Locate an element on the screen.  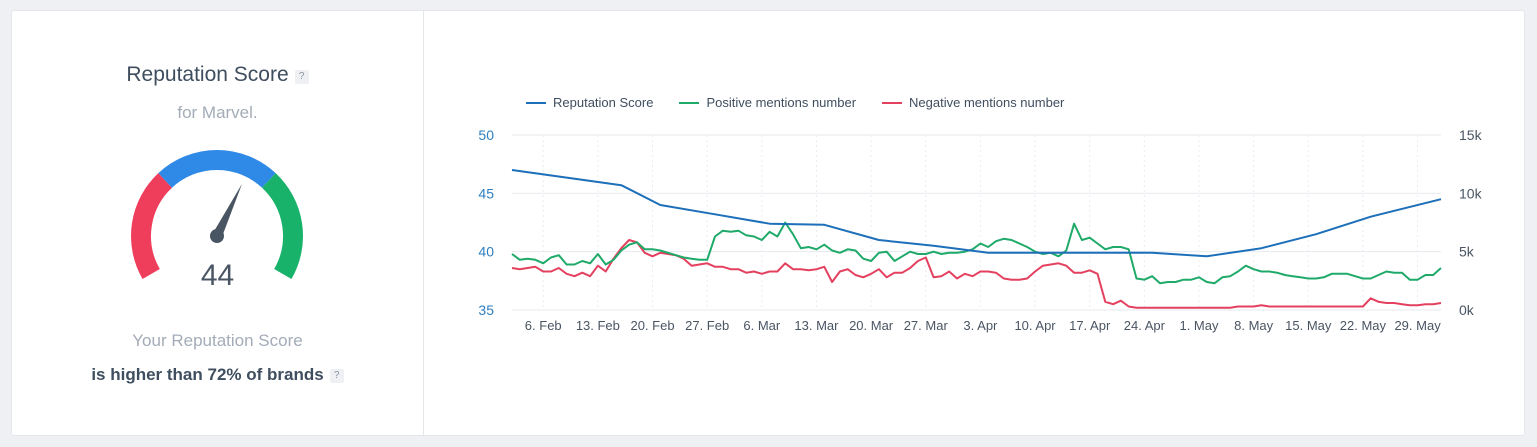
x-tick-label: 13. Feb is located at coordinates (598, 325).